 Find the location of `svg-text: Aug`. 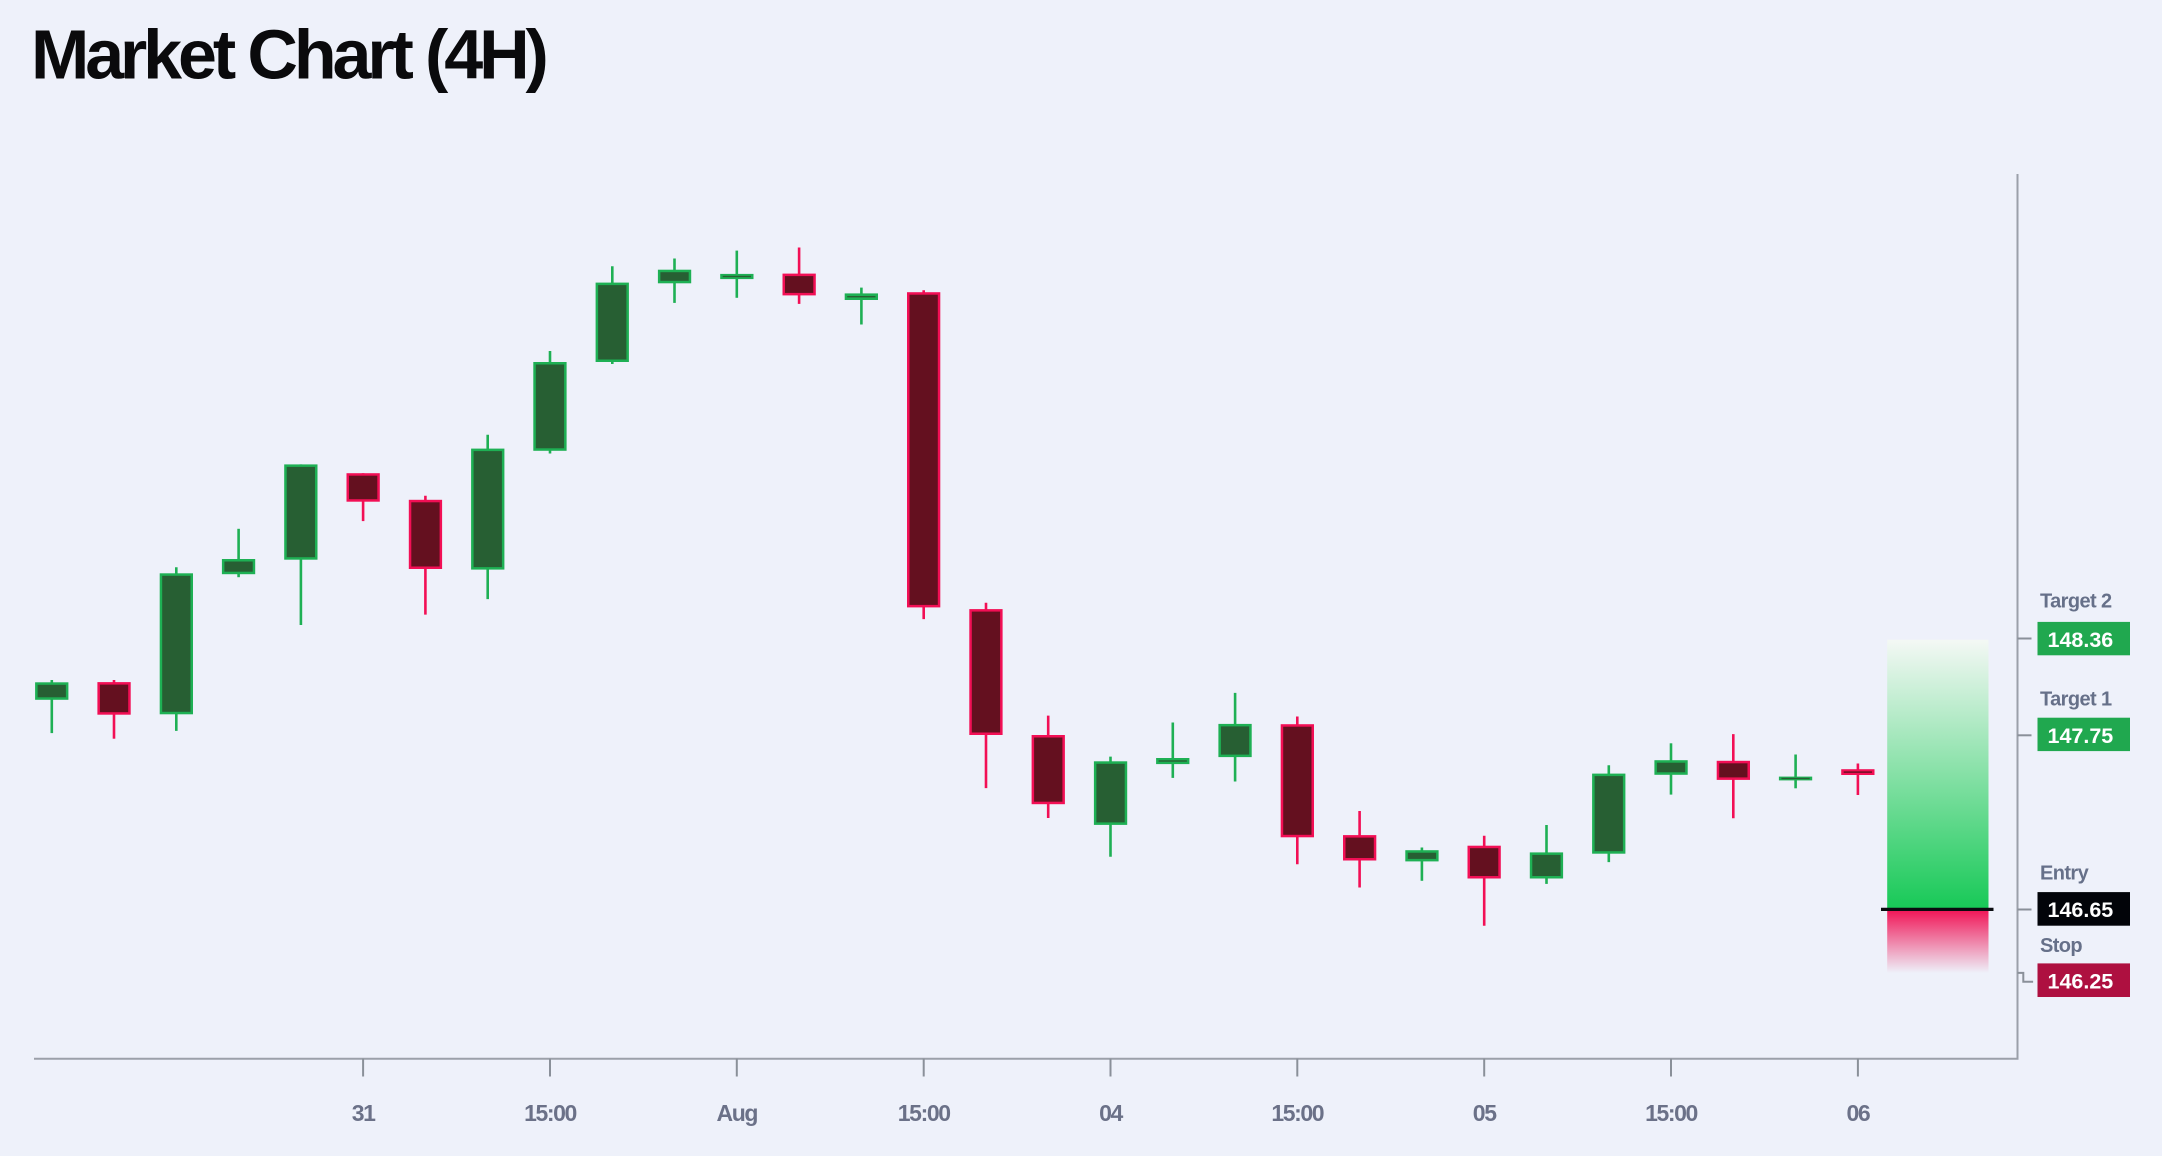

svg-text: Aug is located at coordinates (737, 1113).